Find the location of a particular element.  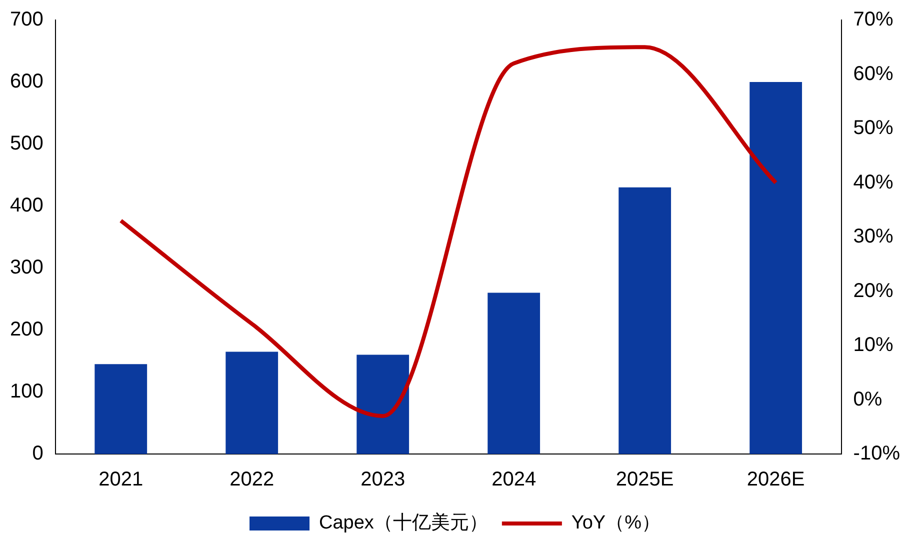

x-tick-label: 2023 is located at coordinates (383, 479).